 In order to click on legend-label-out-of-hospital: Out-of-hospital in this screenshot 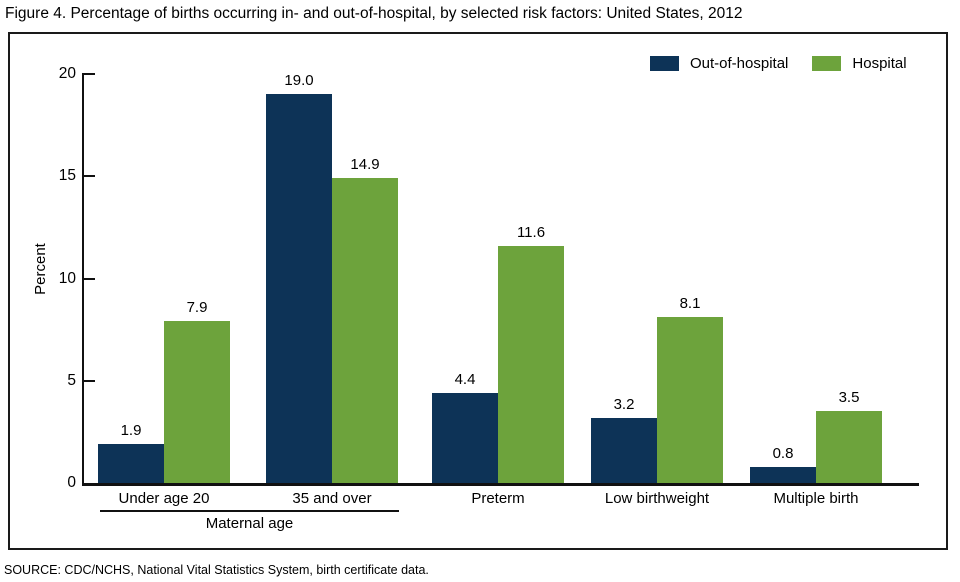, I will do `click(739, 63)`.